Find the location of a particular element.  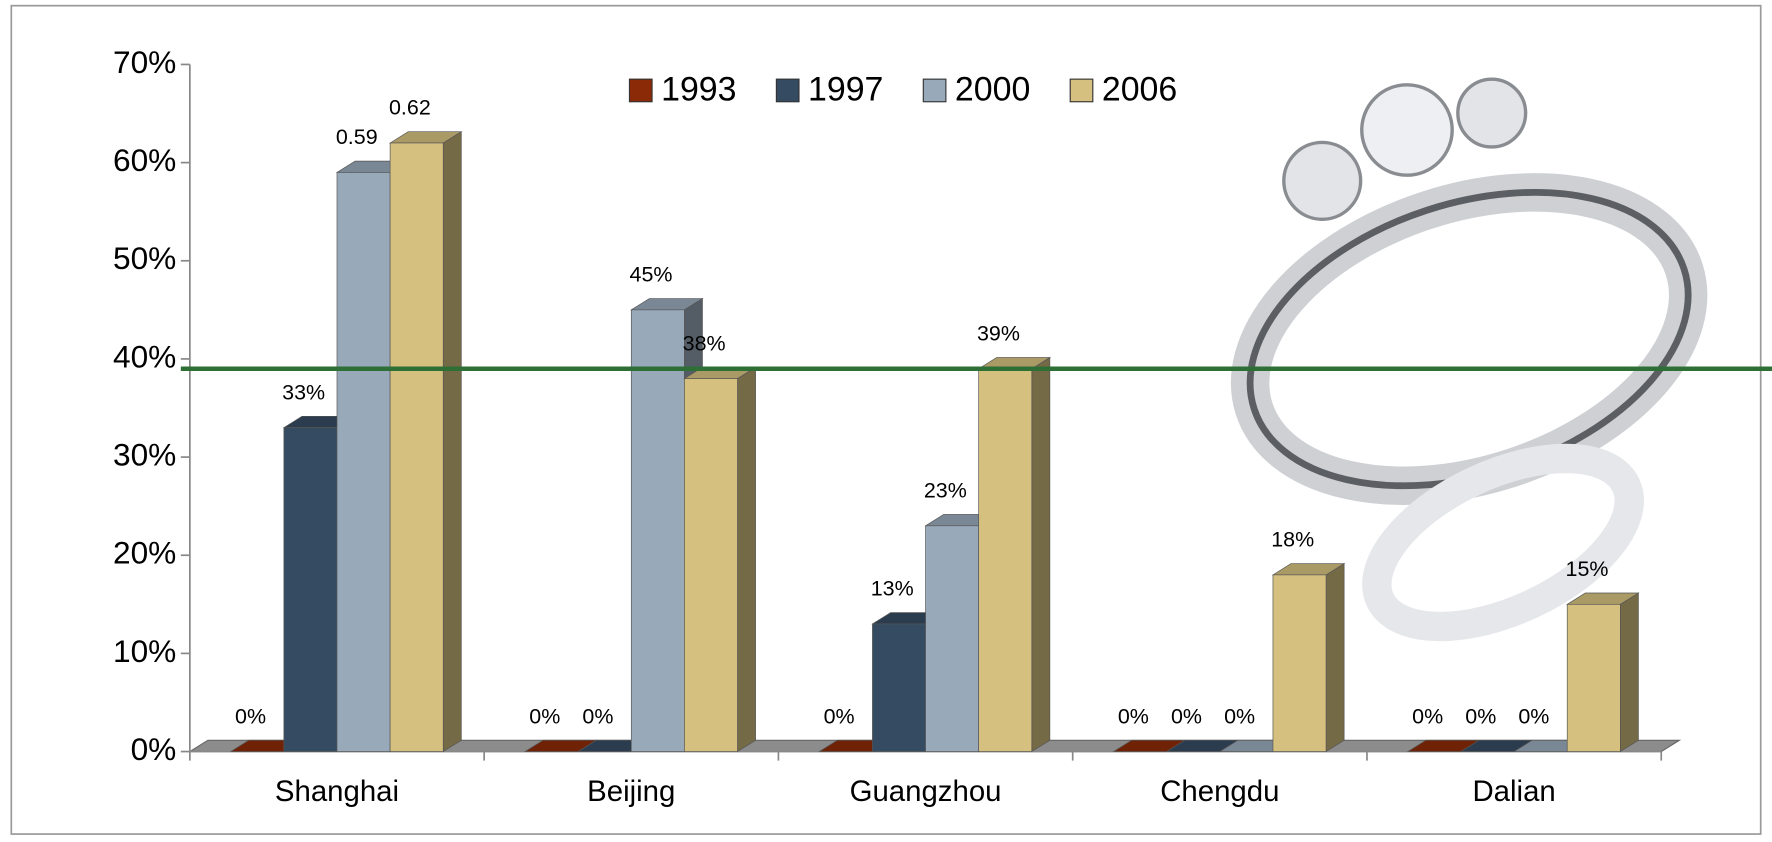

y-tick-label: 70% is located at coordinates (144, 62).